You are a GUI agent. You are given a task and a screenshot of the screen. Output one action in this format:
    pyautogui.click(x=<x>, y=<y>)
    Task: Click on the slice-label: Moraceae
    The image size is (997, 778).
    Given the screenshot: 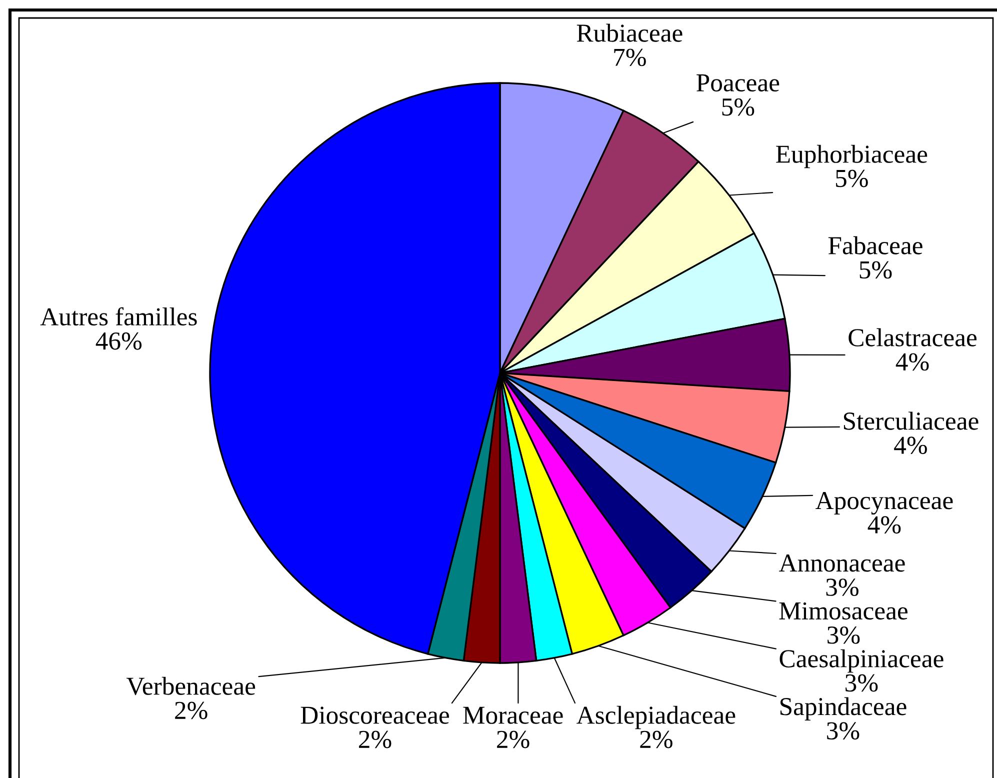 What is the action you would take?
    pyautogui.click(x=513, y=715)
    